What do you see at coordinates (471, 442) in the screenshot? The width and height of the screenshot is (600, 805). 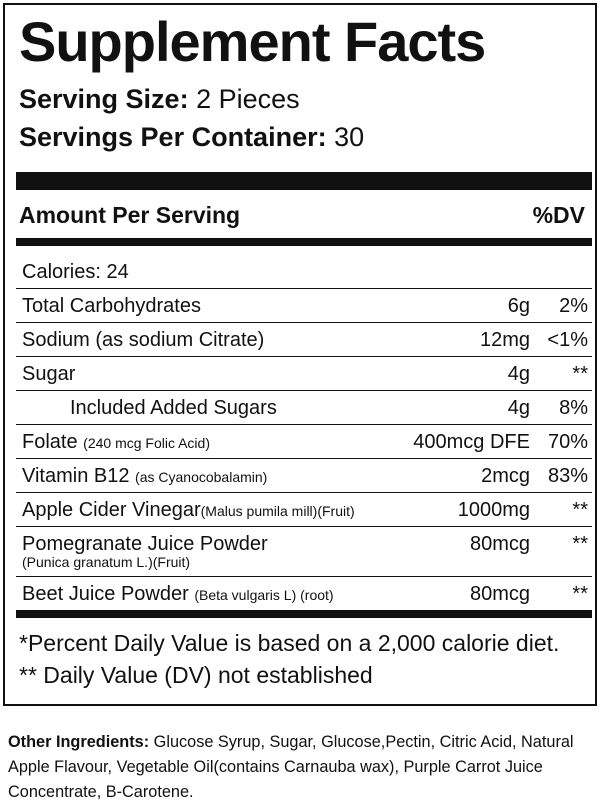 I see `amount: 400mcg DFE` at bounding box center [471, 442].